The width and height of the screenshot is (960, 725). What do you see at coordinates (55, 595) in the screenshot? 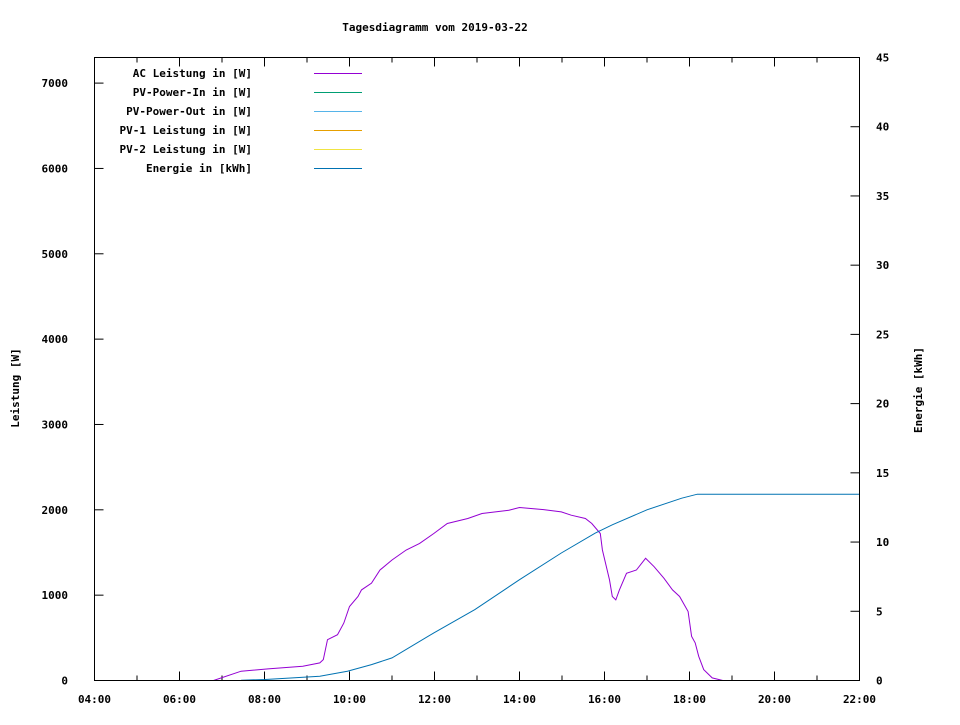
I see `y-tick-label: 1000` at bounding box center [55, 595].